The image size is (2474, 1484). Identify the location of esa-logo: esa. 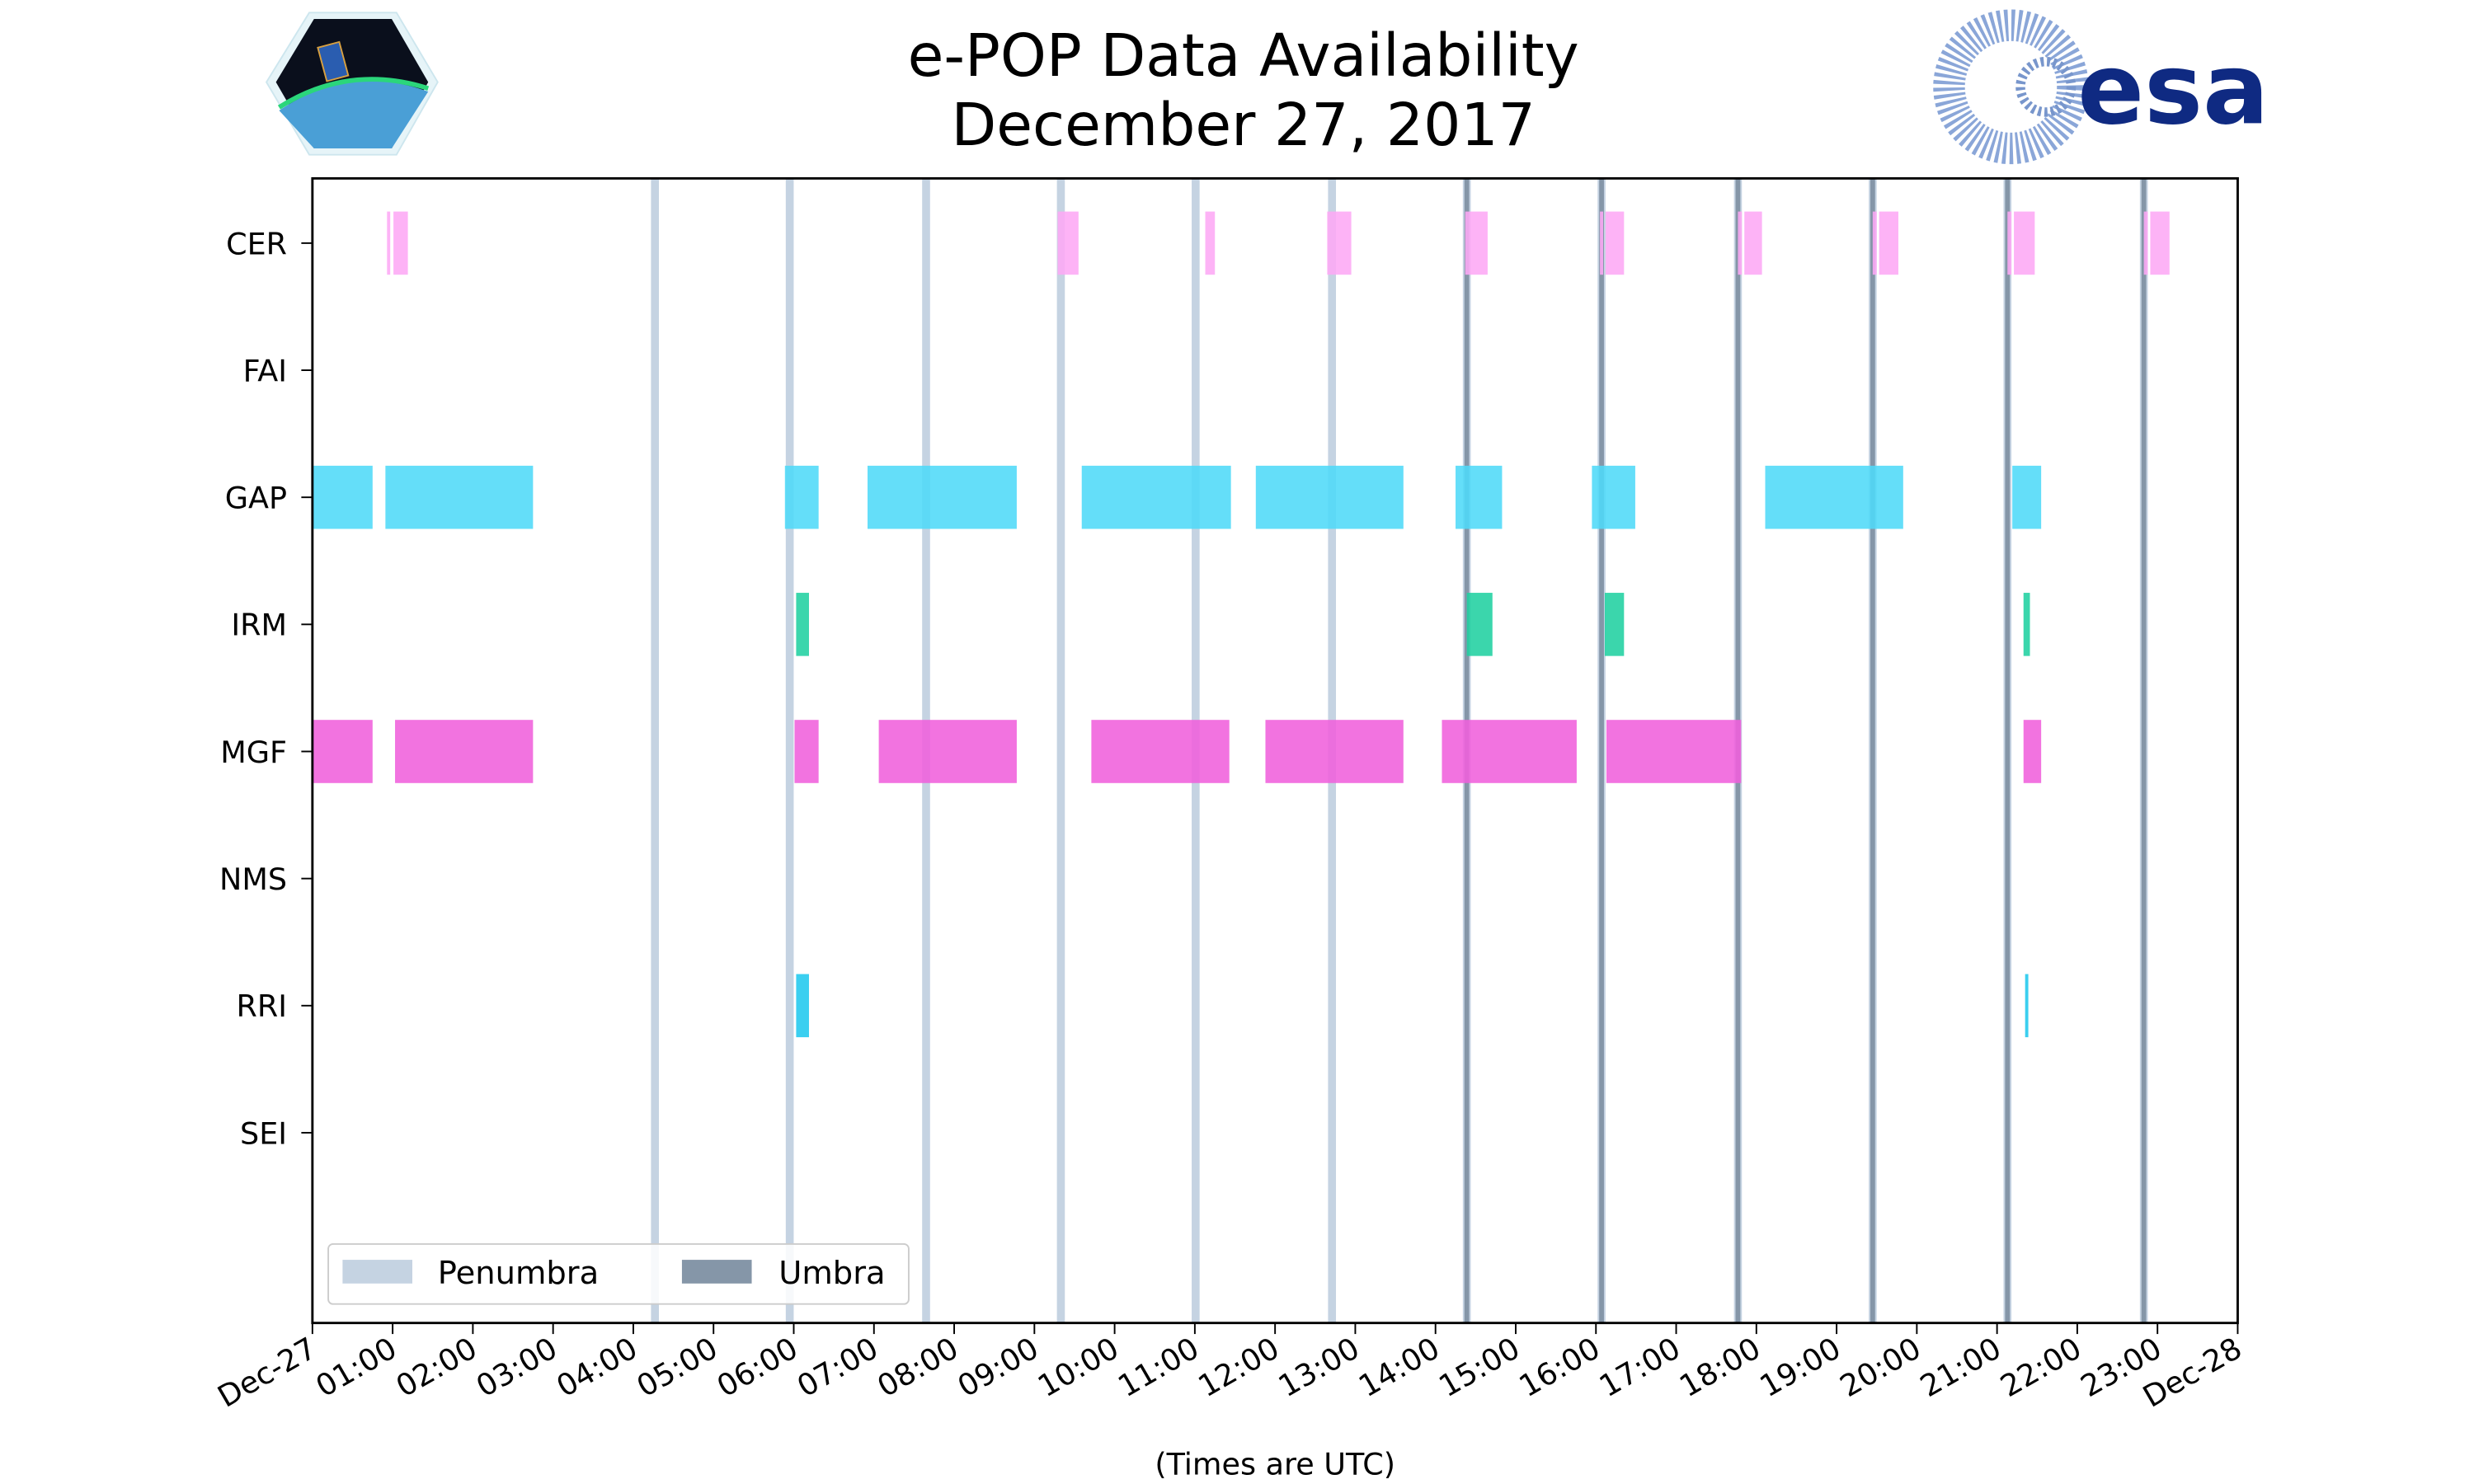
(2101, 87).